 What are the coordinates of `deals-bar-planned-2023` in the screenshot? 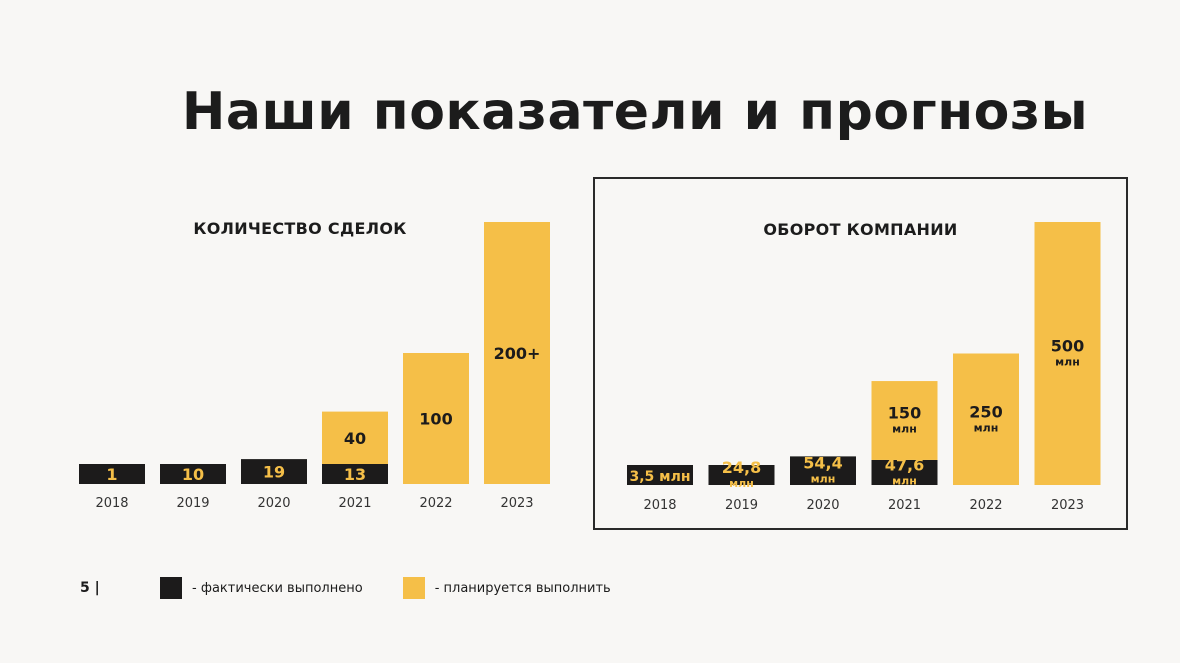 It's located at (517, 353).